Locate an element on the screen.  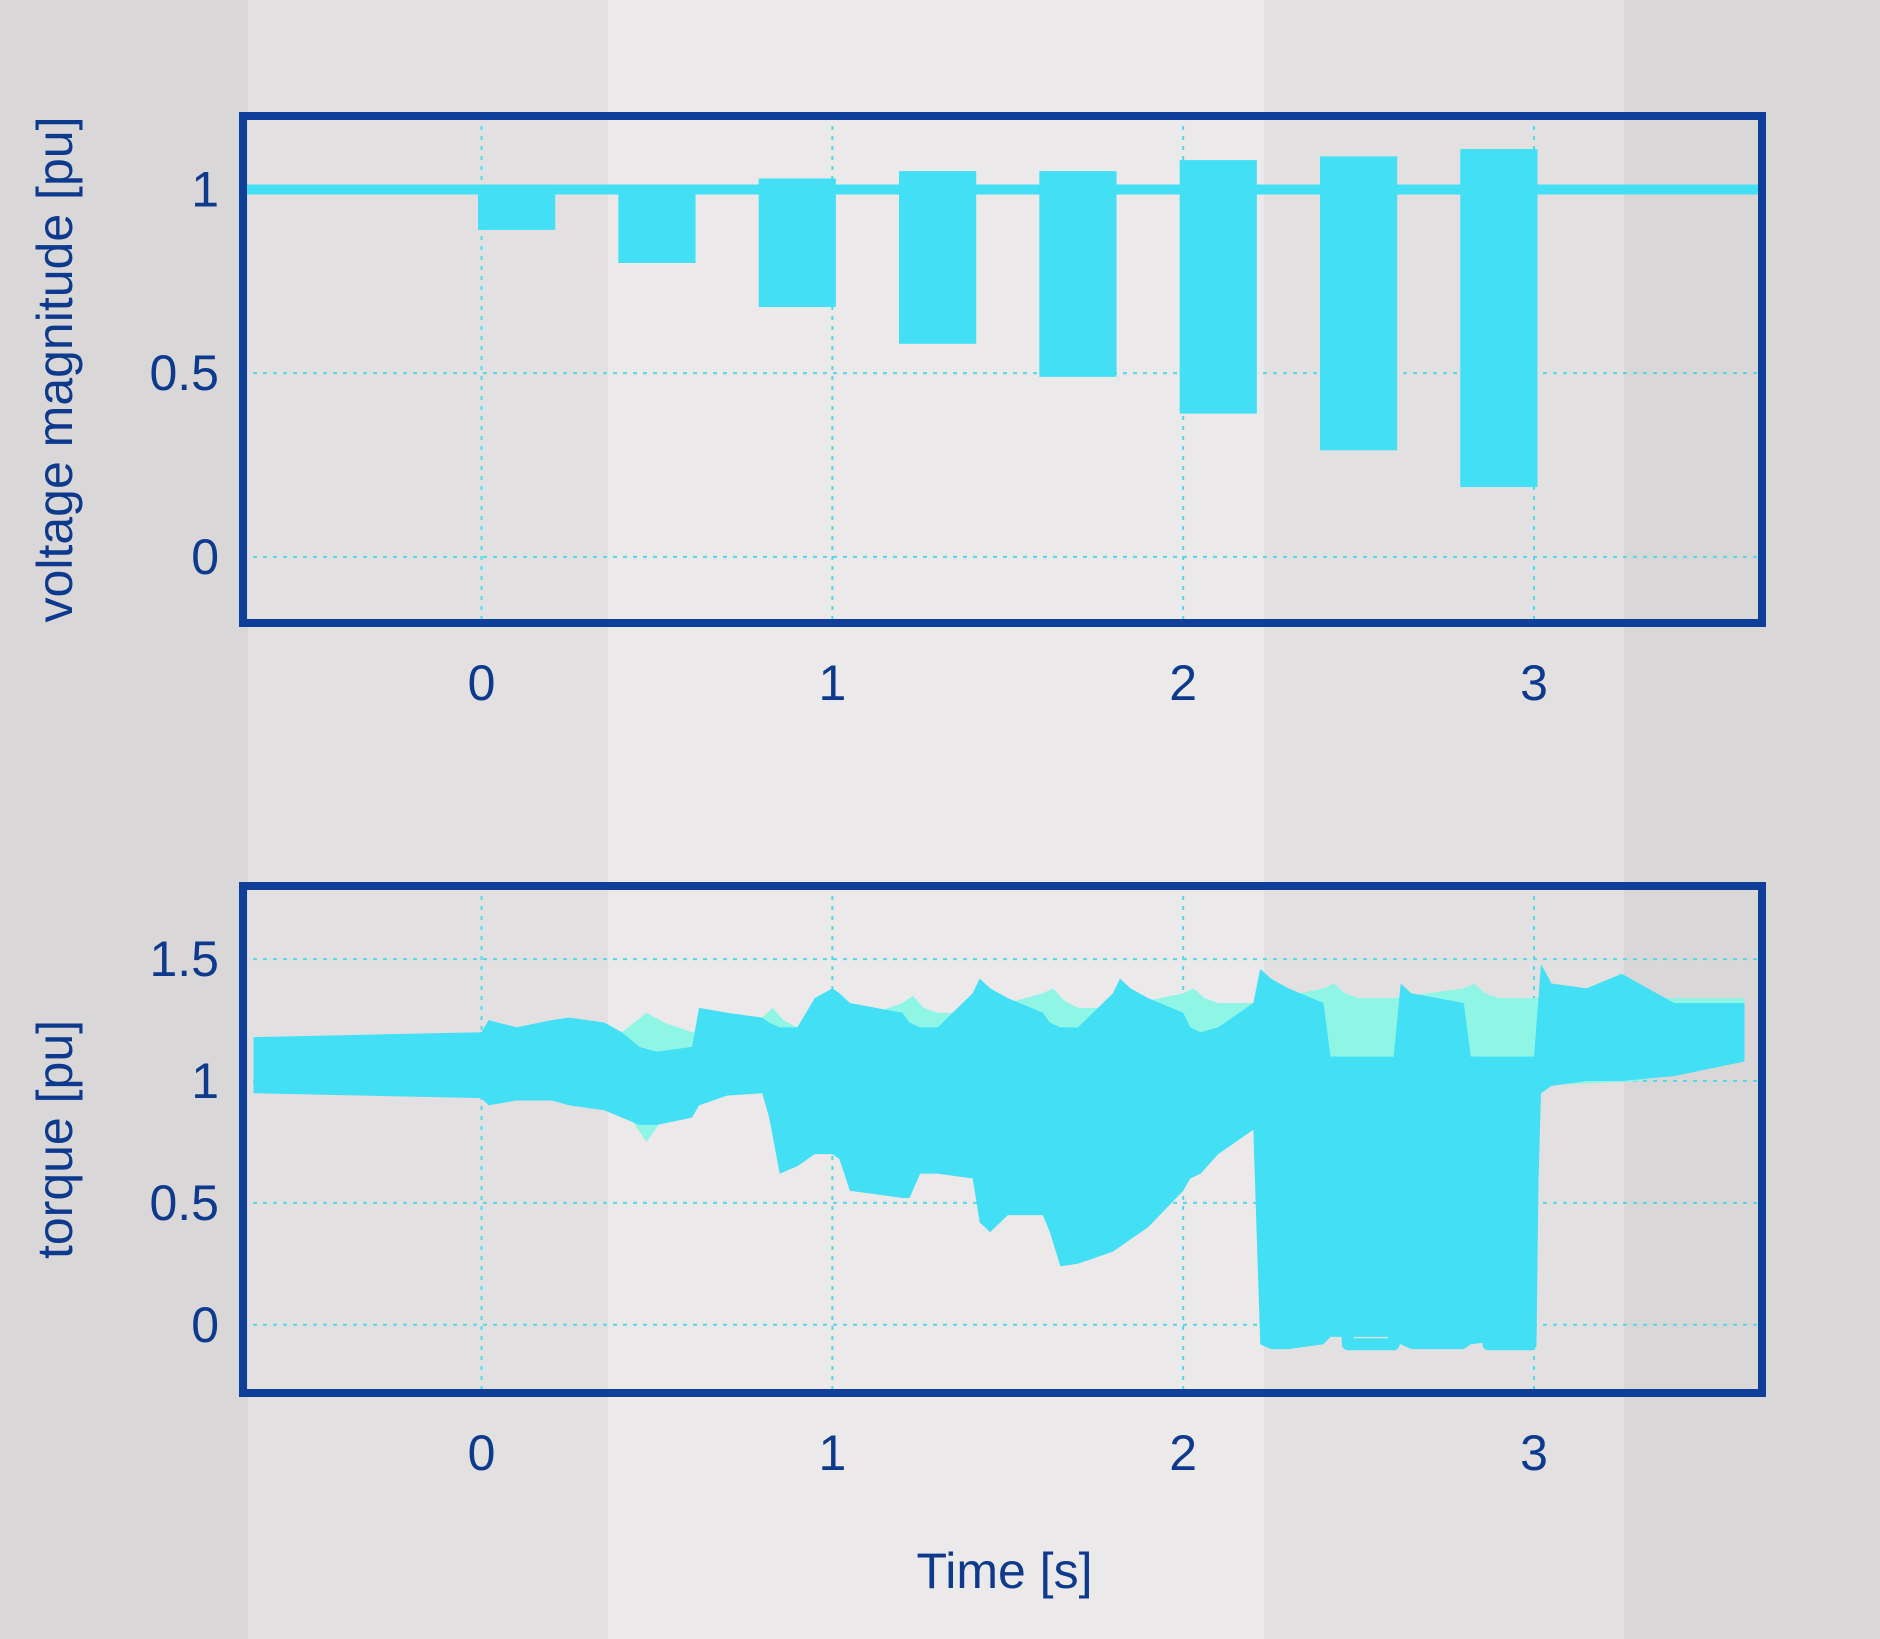
torque-x-tick-label: 2 is located at coordinates (1183, 1453).